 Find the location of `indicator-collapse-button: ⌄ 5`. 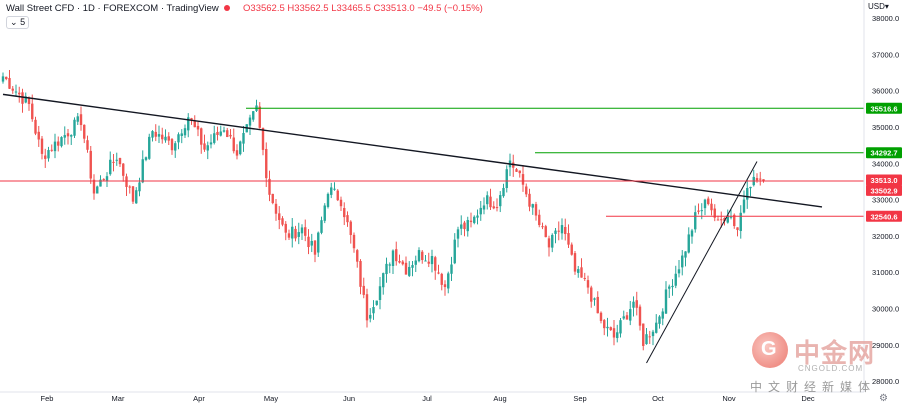

indicator-collapse-button: ⌄ 5 is located at coordinates (18, 22).